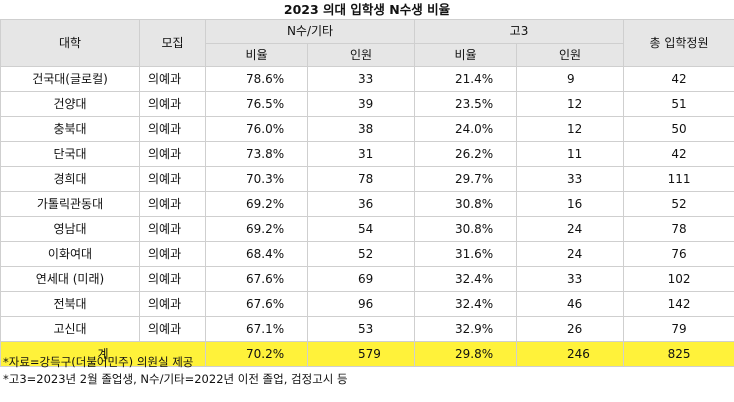 The image size is (734, 402). What do you see at coordinates (466, 154) in the screenshot?
I see `cell-go3-ratio: 26.2%` at bounding box center [466, 154].